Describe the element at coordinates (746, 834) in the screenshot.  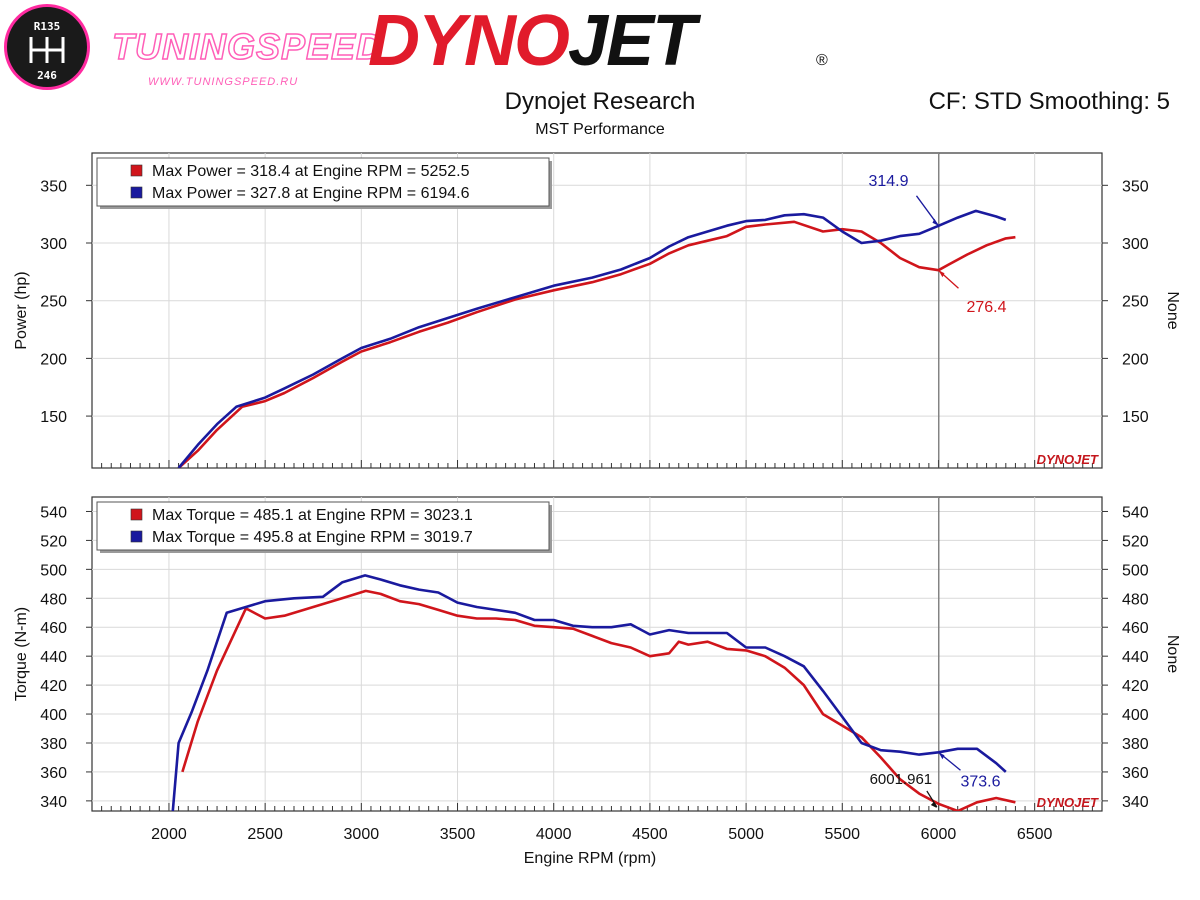
I see `x-tick-label: 5000` at that location.